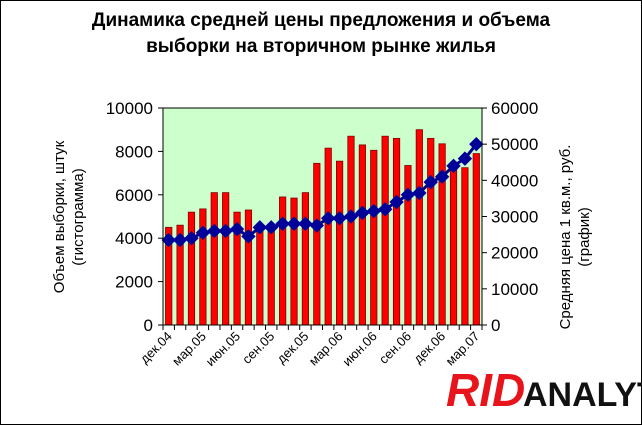  What do you see at coordinates (59, 216) in the screenshot?
I see `left-axis-title: Объем выборки, штук` at bounding box center [59, 216].